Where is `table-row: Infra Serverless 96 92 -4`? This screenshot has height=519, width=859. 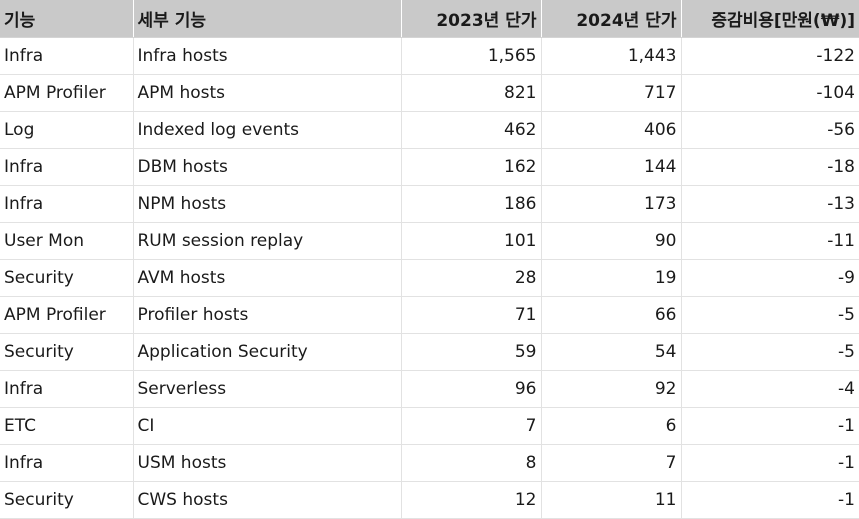
table-row: Infra Serverless 96 92 -4 is located at coordinates (429, 389).